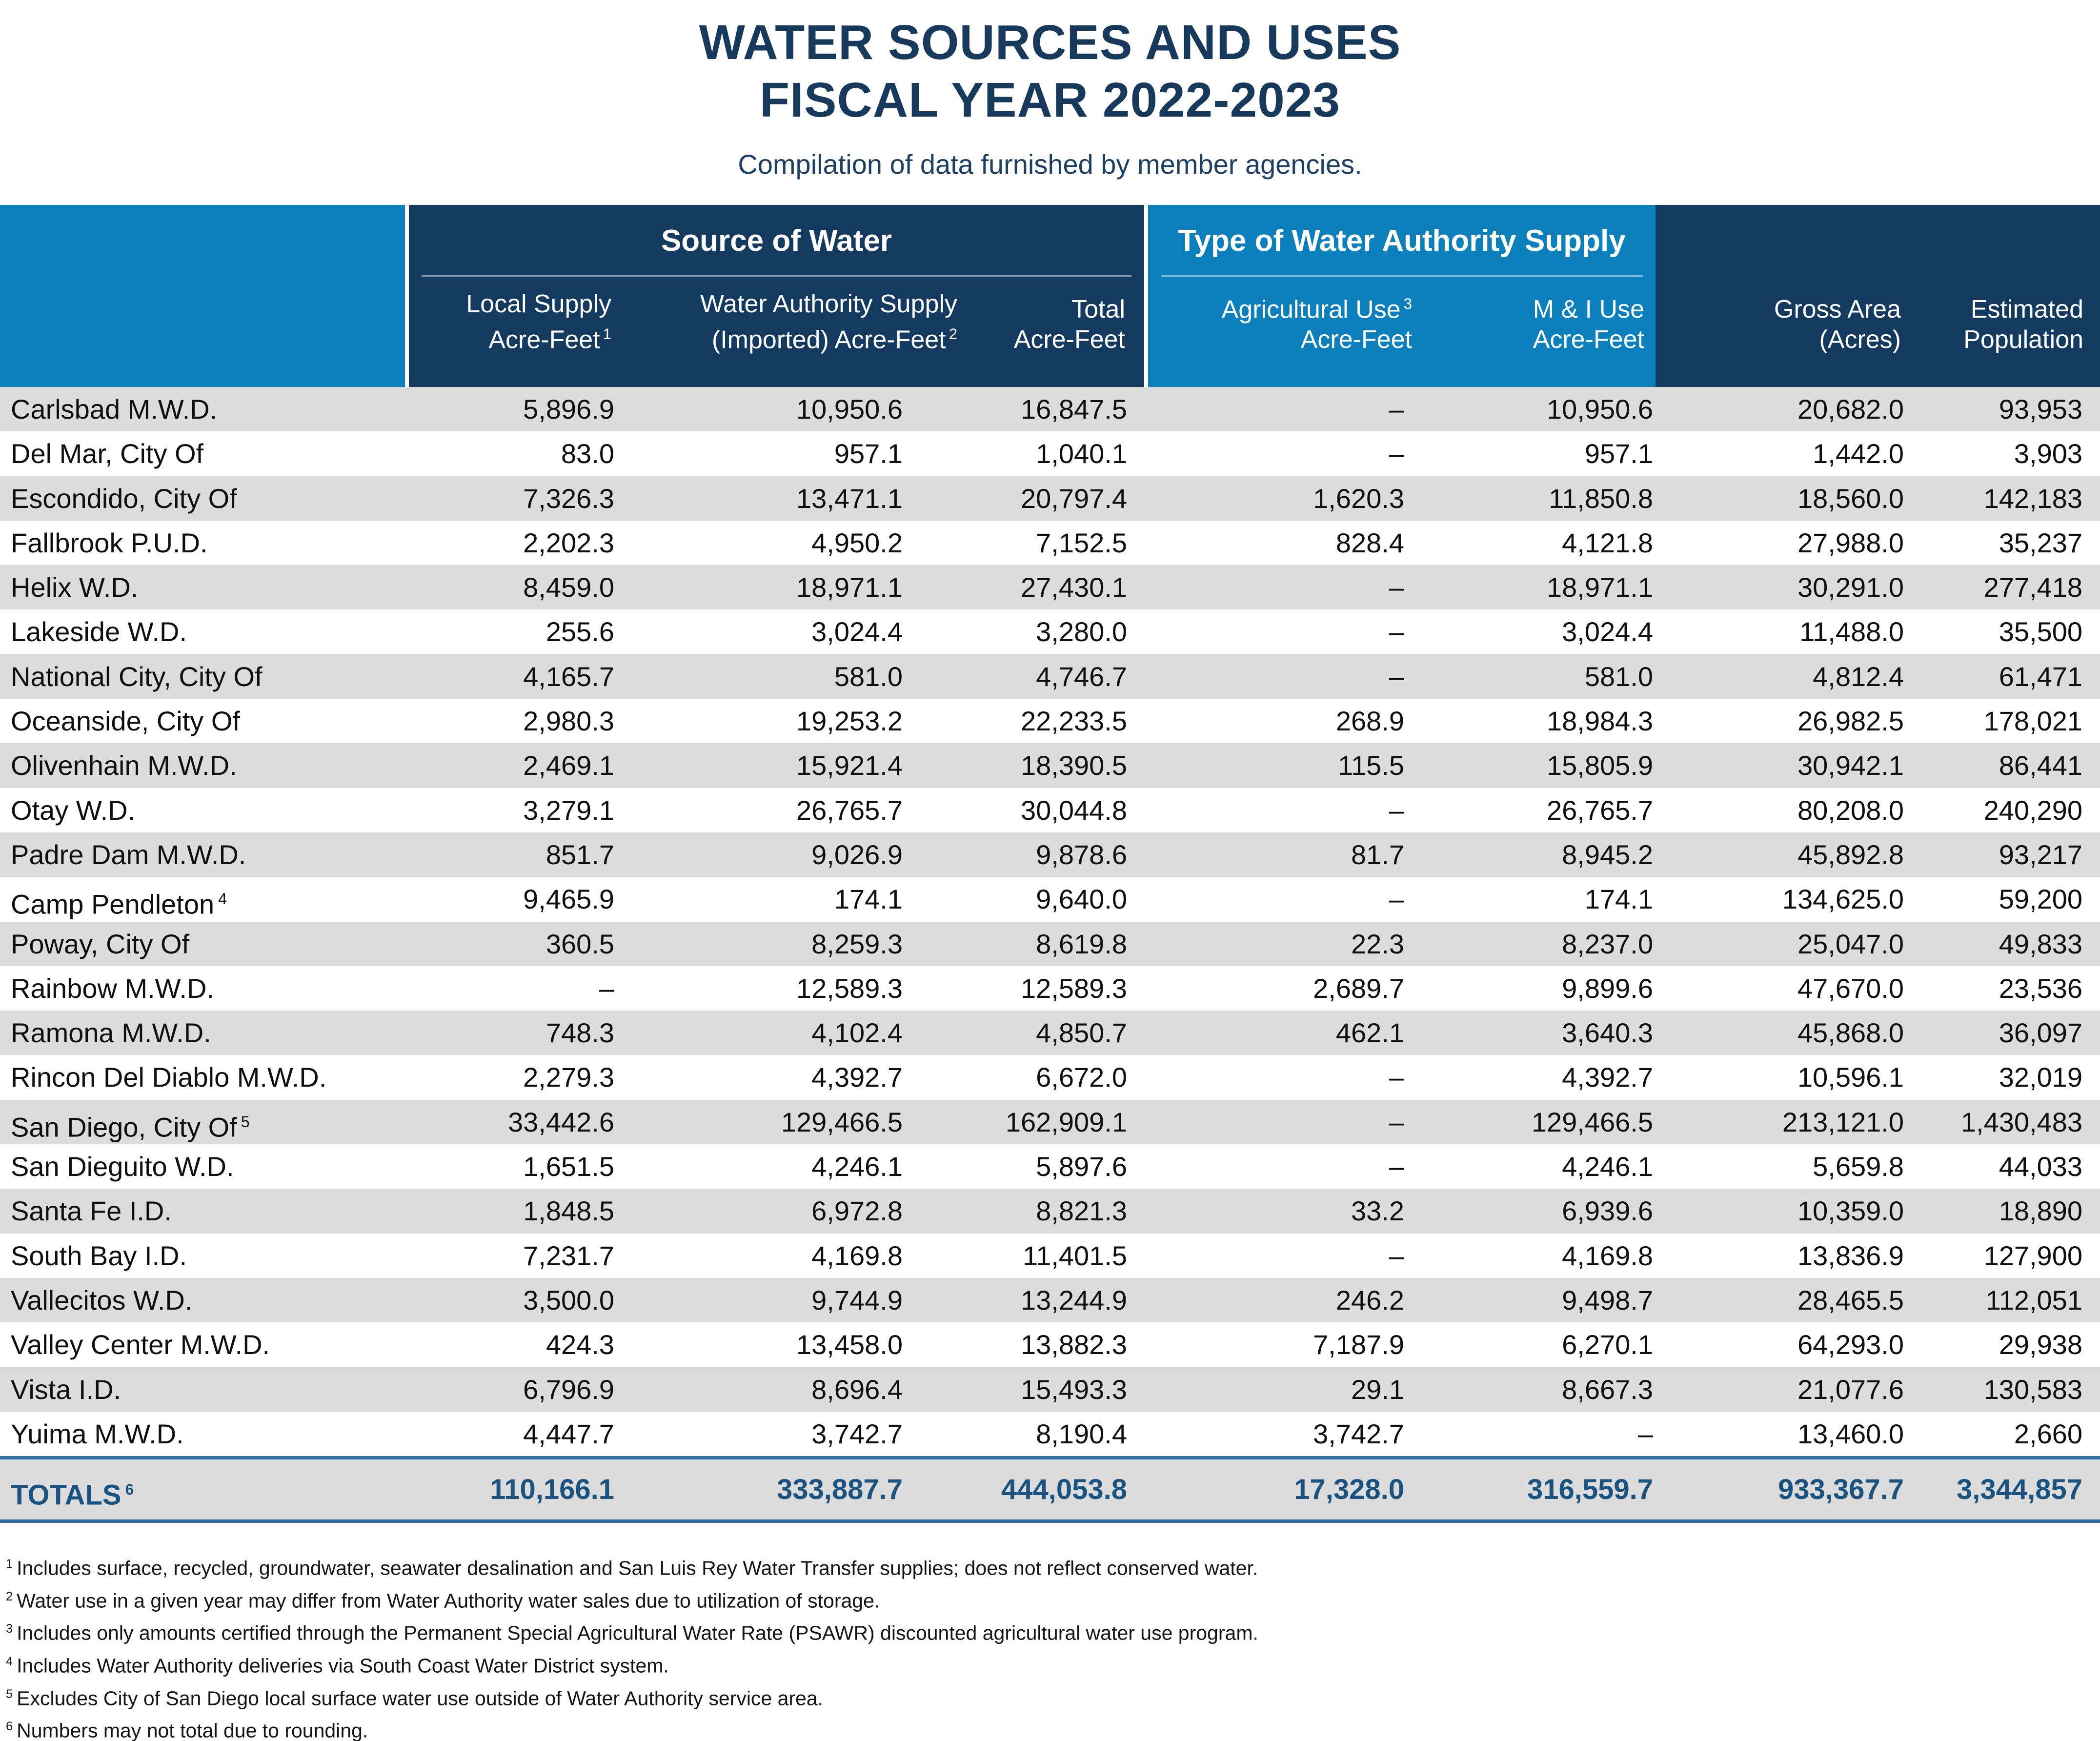 This screenshot has width=2100, height=1741. What do you see at coordinates (568, 899) in the screenshot?
I see `cell-local-supply: 9,465.9` at bounding box center [568, 899].